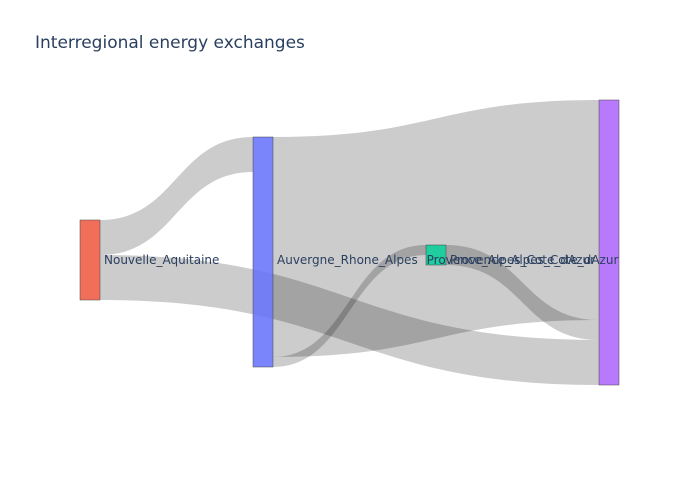 This screenshot has height=500, width=700. What do you see at coordinates (511, 260) in the screenshot?
I see `sankey-node-label-3: Provence_Alpes_Cote_dAzur` at bounding box center [511, 260].